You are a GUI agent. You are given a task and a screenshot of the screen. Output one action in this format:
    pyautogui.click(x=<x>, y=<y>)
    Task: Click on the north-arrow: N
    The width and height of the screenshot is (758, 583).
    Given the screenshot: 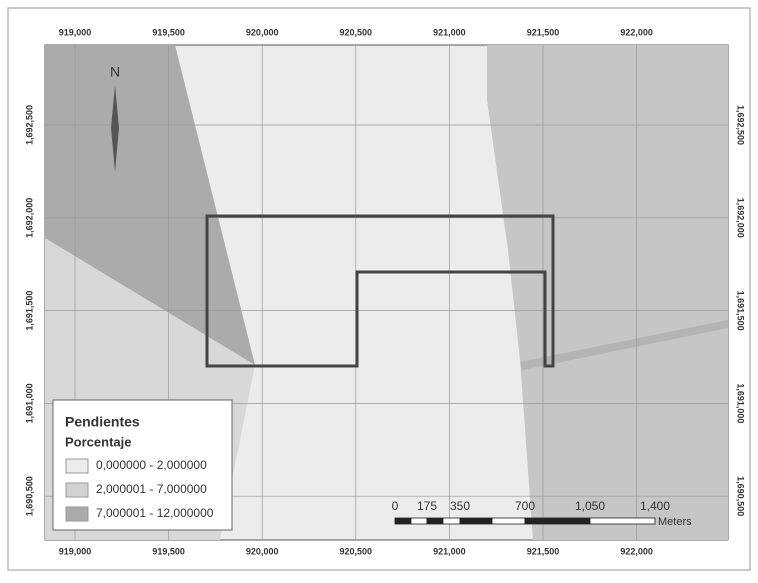 What is the action you would take?
    pyautogui.click(x=115, y=118)
    